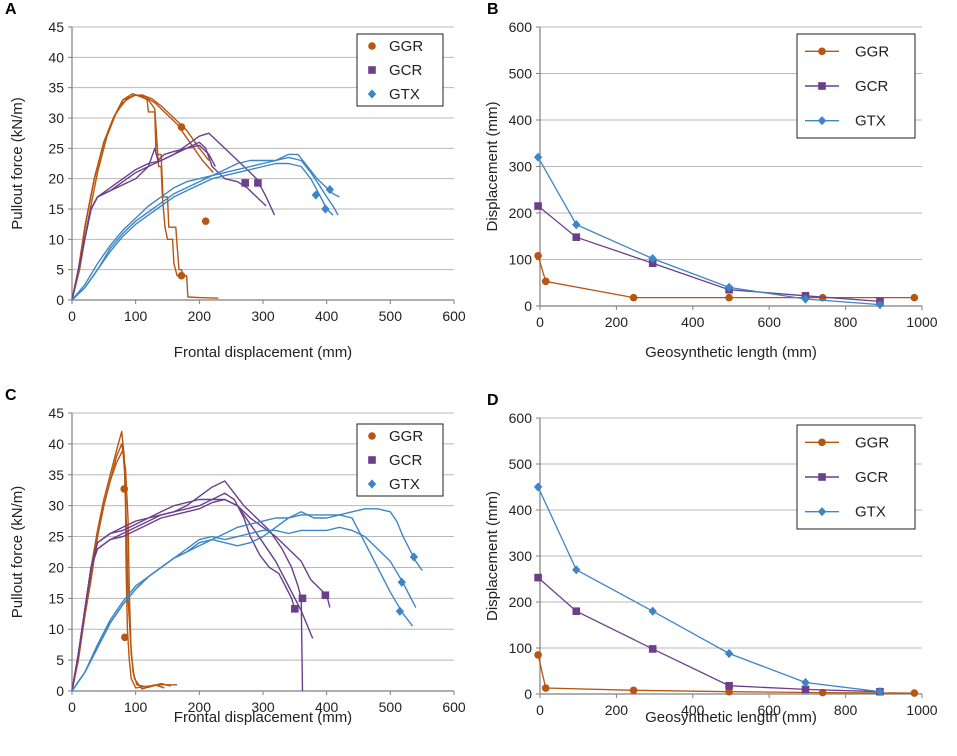 The width and height of the screenshot is (957, 756). Describe the element at coordinates (136, 707) in the screenshot. I see `x-tick-label: 100` at that location.